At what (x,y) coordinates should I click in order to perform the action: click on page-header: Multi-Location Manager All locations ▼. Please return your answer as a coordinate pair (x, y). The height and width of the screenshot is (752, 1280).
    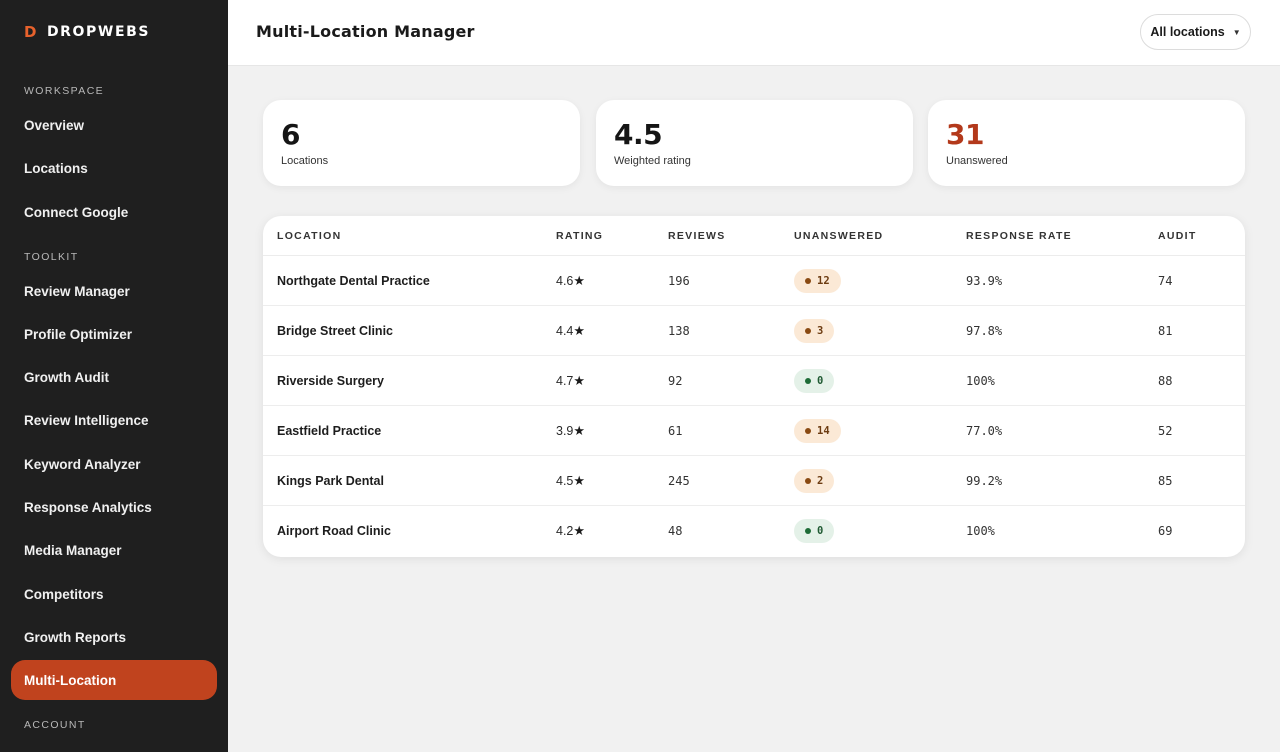
    Looking at the image, I should click on (754, 33).